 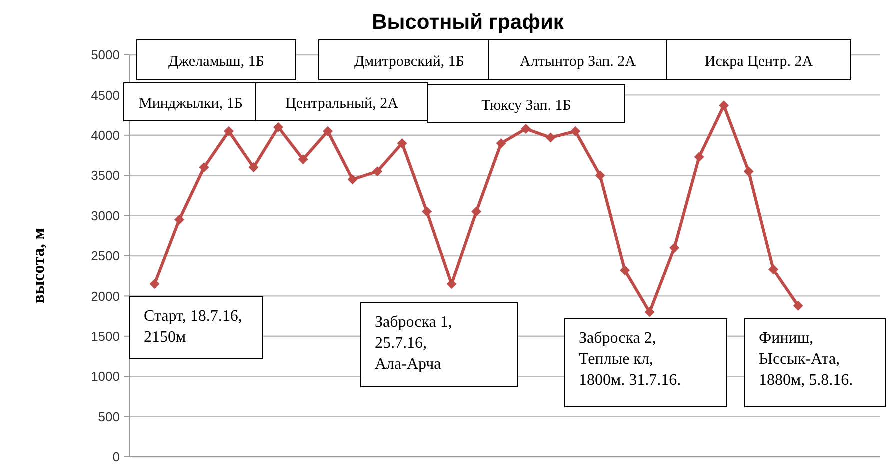 What do you see at coordinates (105, 256) in the screenshot?
I see `y-tick-label: 2500` at bounding box center [105, 256].